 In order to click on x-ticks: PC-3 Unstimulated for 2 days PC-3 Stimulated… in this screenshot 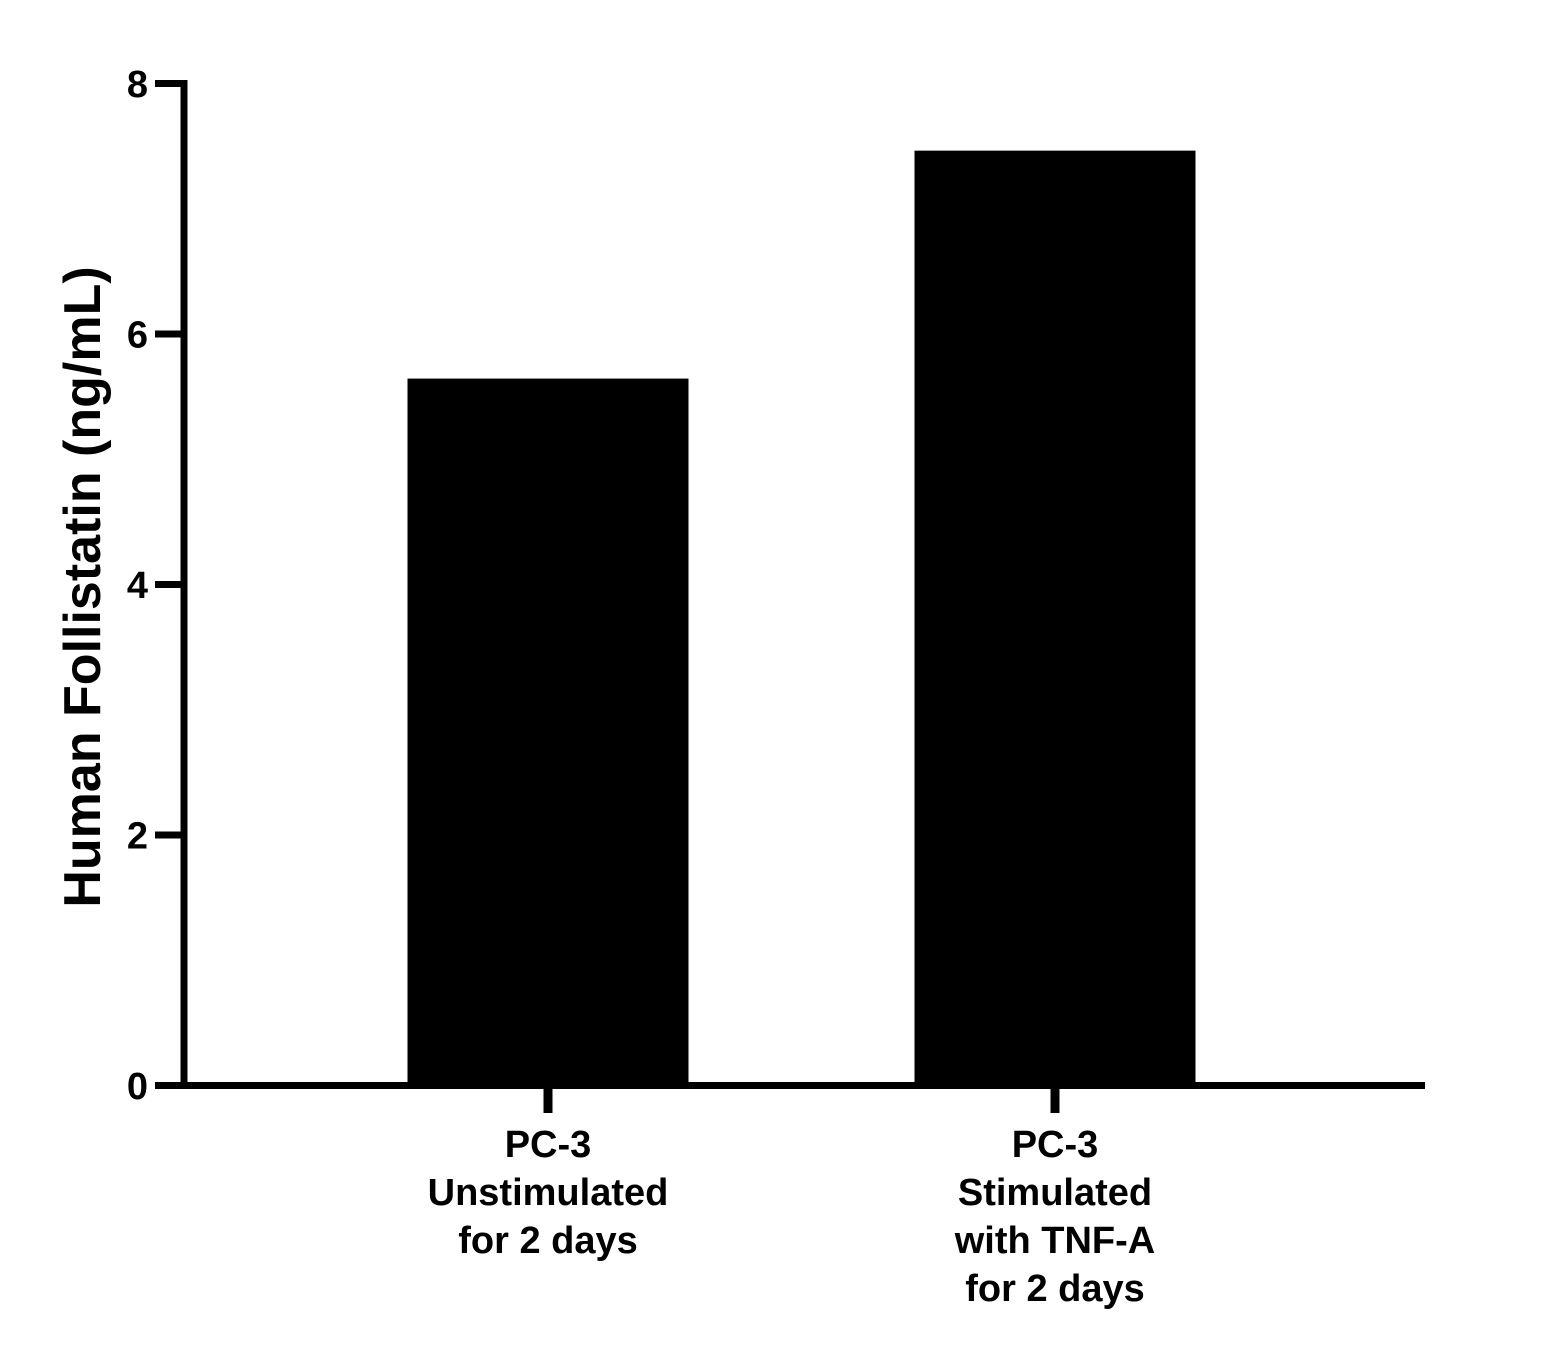, I will do `click(792, 1197)`.